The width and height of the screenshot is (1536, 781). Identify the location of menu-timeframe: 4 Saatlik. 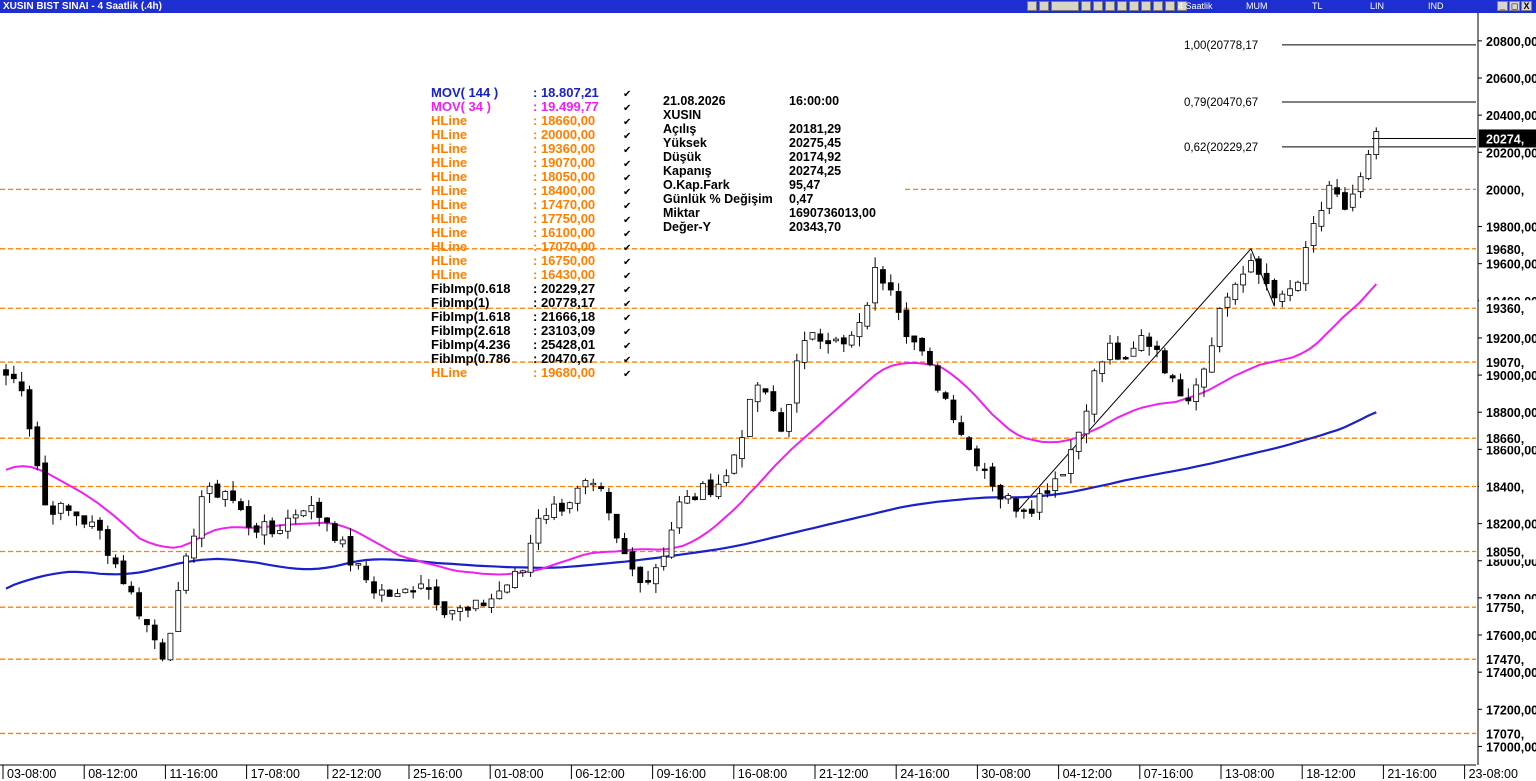
(1195, 6).